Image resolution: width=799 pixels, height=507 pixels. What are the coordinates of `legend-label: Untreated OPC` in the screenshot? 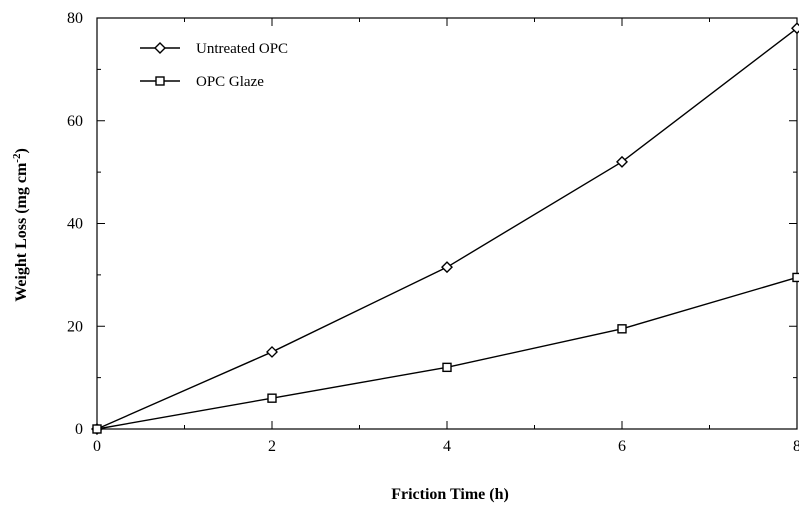 It's located at (242, 49).